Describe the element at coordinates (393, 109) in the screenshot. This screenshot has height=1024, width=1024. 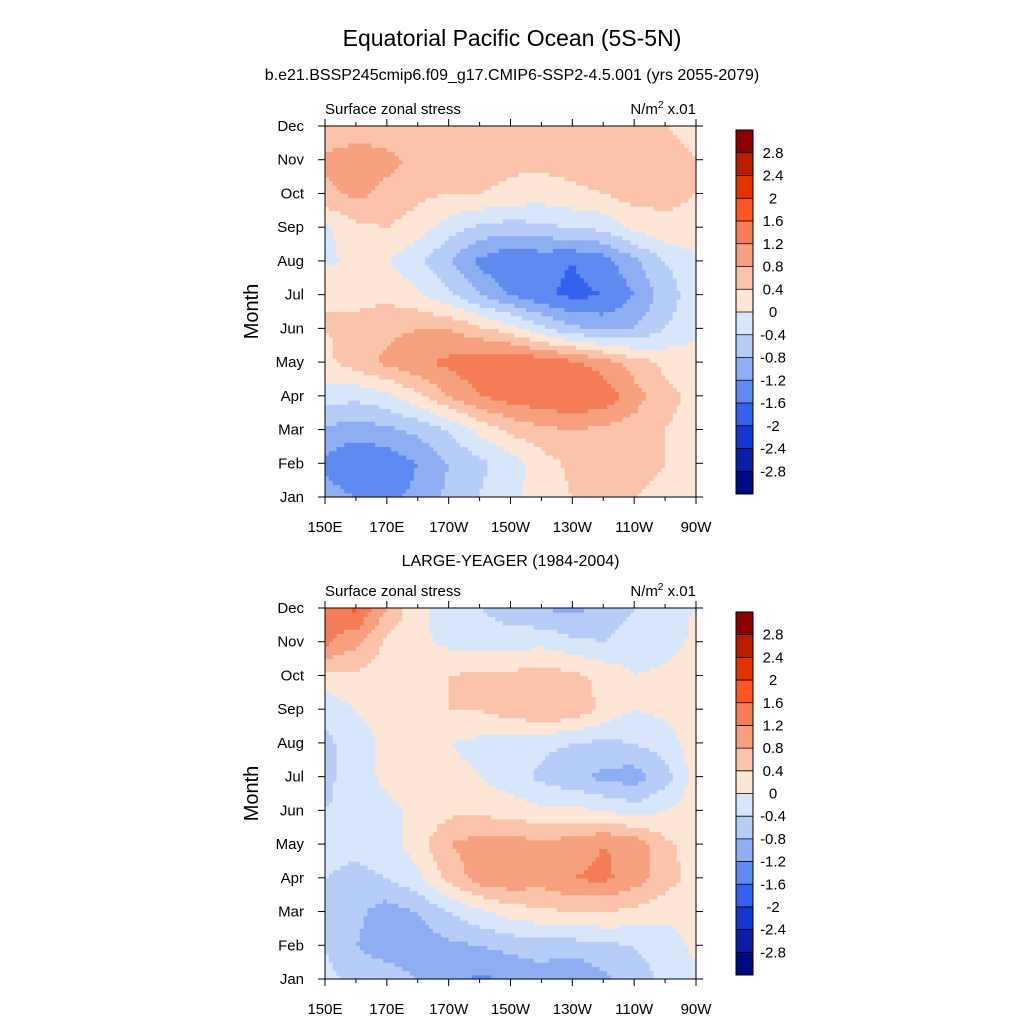
I see `variable-label: Surface zonal stress` at that location.